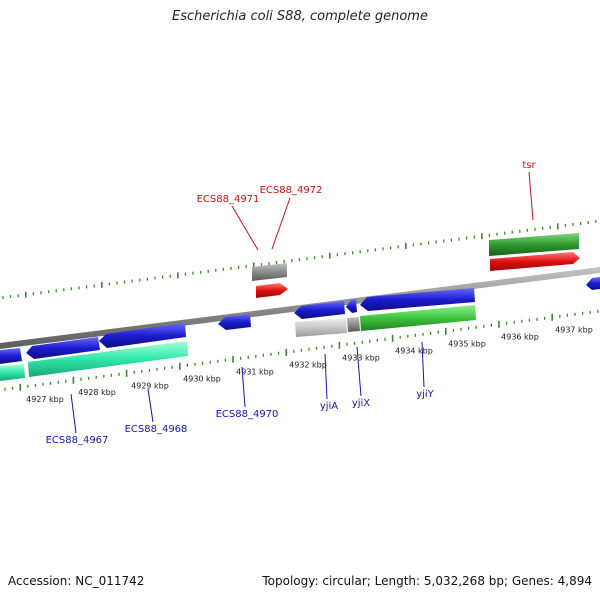 This screenshot has width=600, height=600. Describe the element at coordinates (255, 371) in the screenshot. I see `scale-label: 4931 kbp` at that location.